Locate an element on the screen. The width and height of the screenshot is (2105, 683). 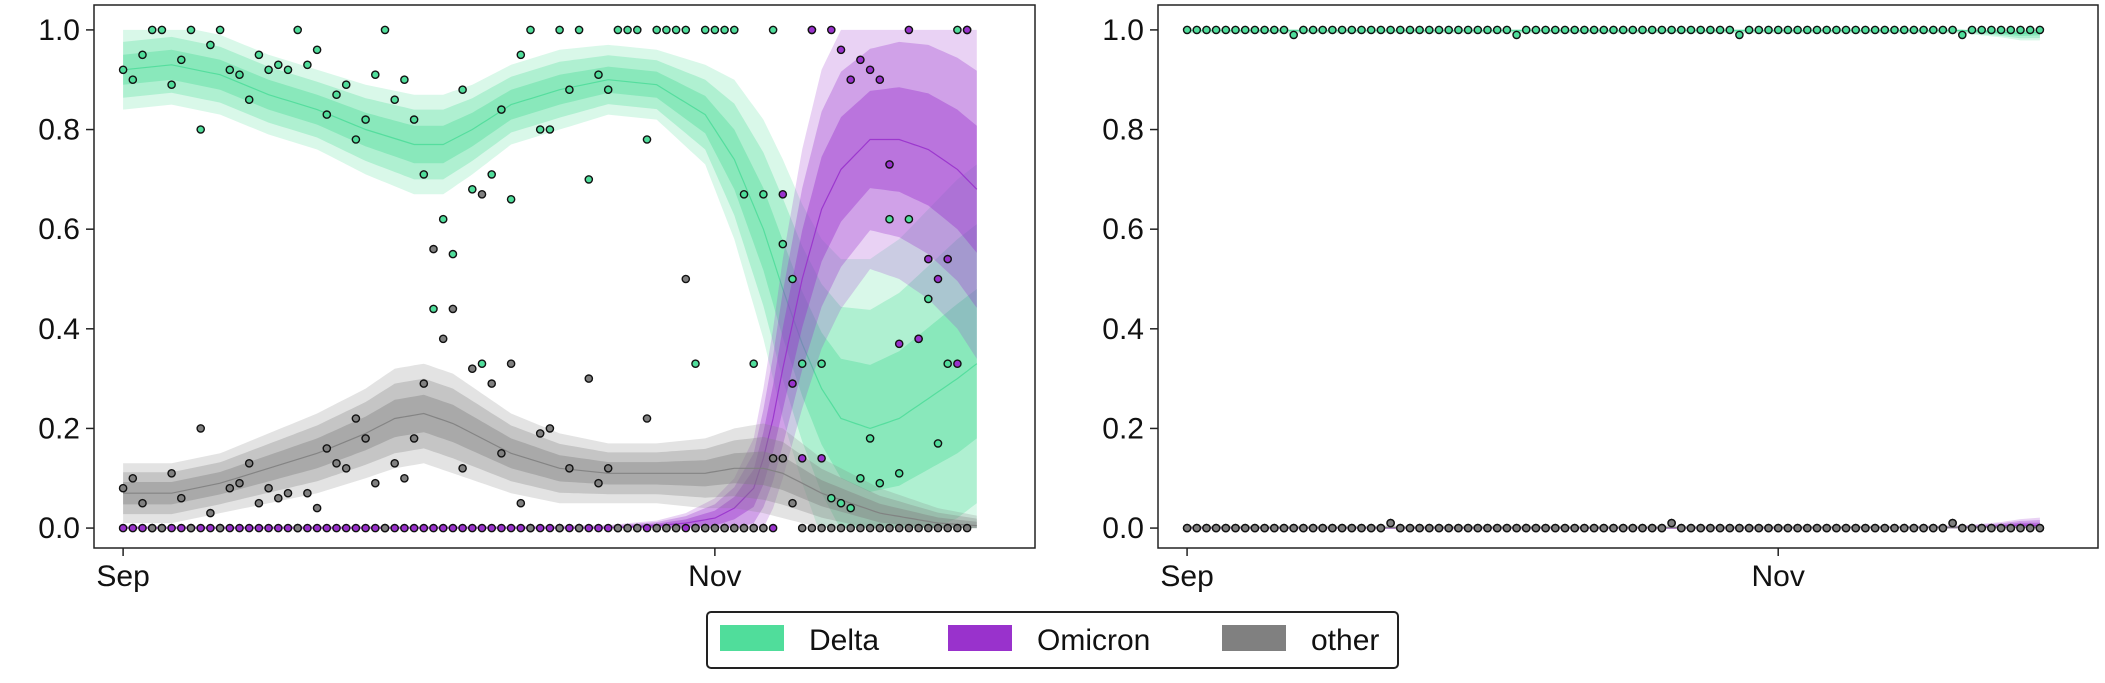
y-tick-label: 0.0 is located at coordinates (59, 528).